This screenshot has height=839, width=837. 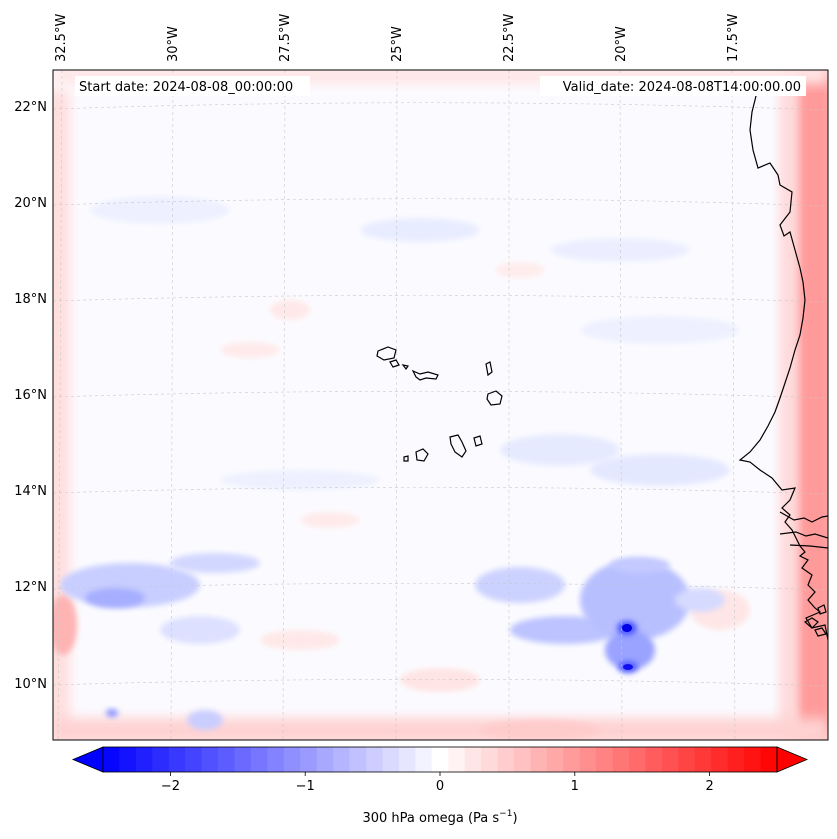 I want to click on colorbar-extend-high, so click(x=792, y=759).